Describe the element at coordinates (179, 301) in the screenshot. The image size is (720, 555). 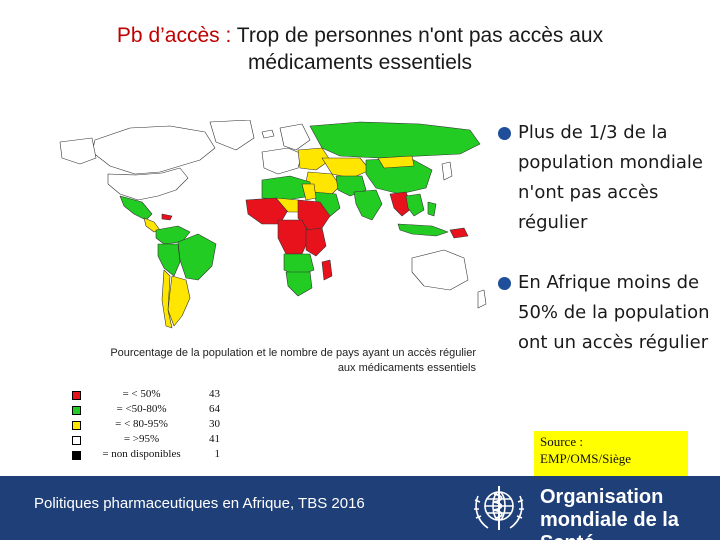
I see `map-argentina` at that location.